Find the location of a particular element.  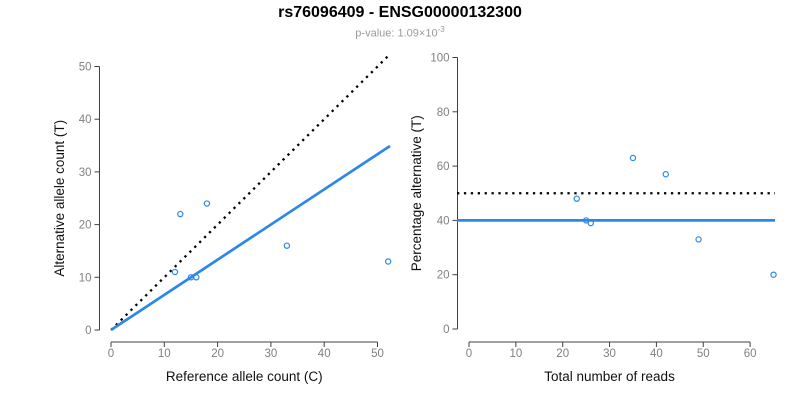

y-tick-label: 80 is located at coordinates (443, 113).